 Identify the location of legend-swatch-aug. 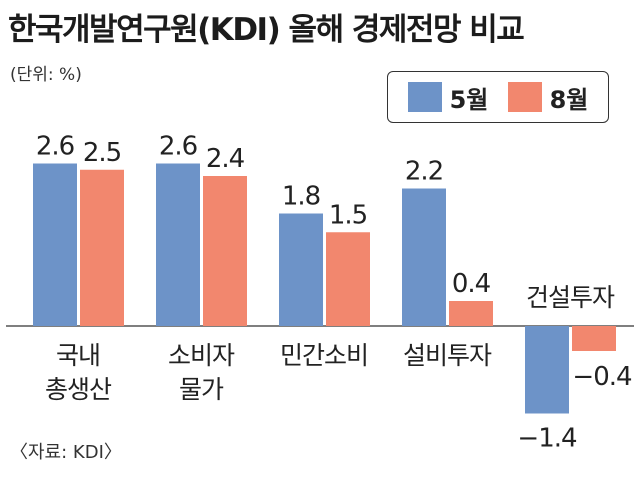
(524, 97).